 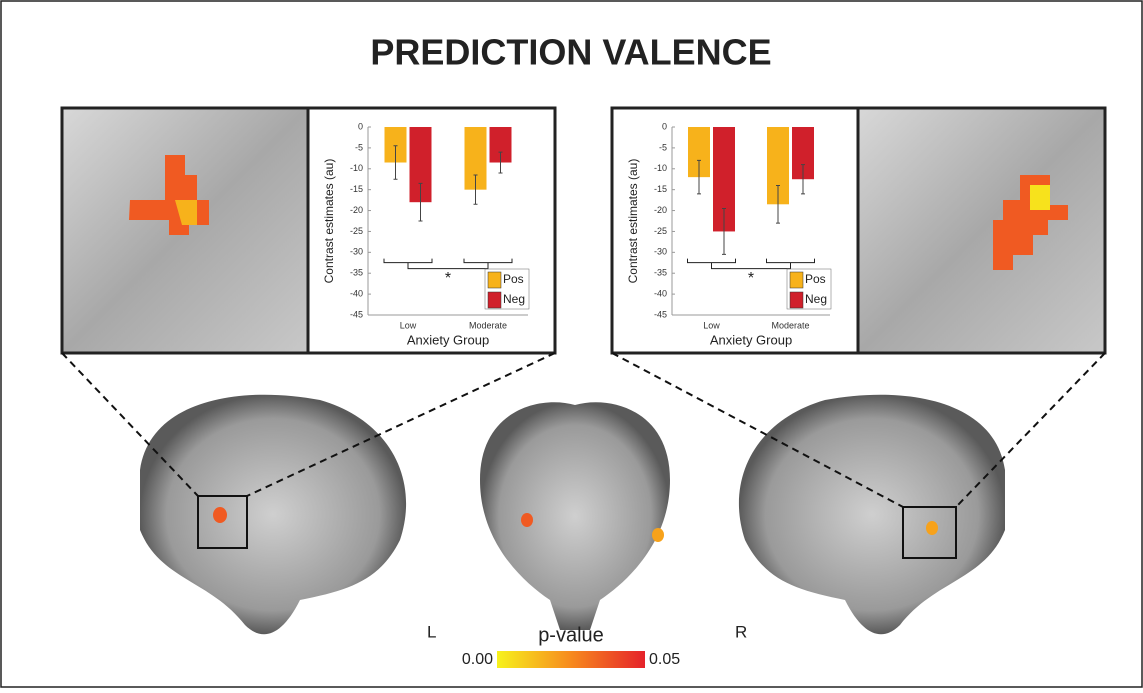 What do you see at coordinates (741, 631) in the screenshot?
I see `hemisphere-label: R` at bounding box center [741, 631].